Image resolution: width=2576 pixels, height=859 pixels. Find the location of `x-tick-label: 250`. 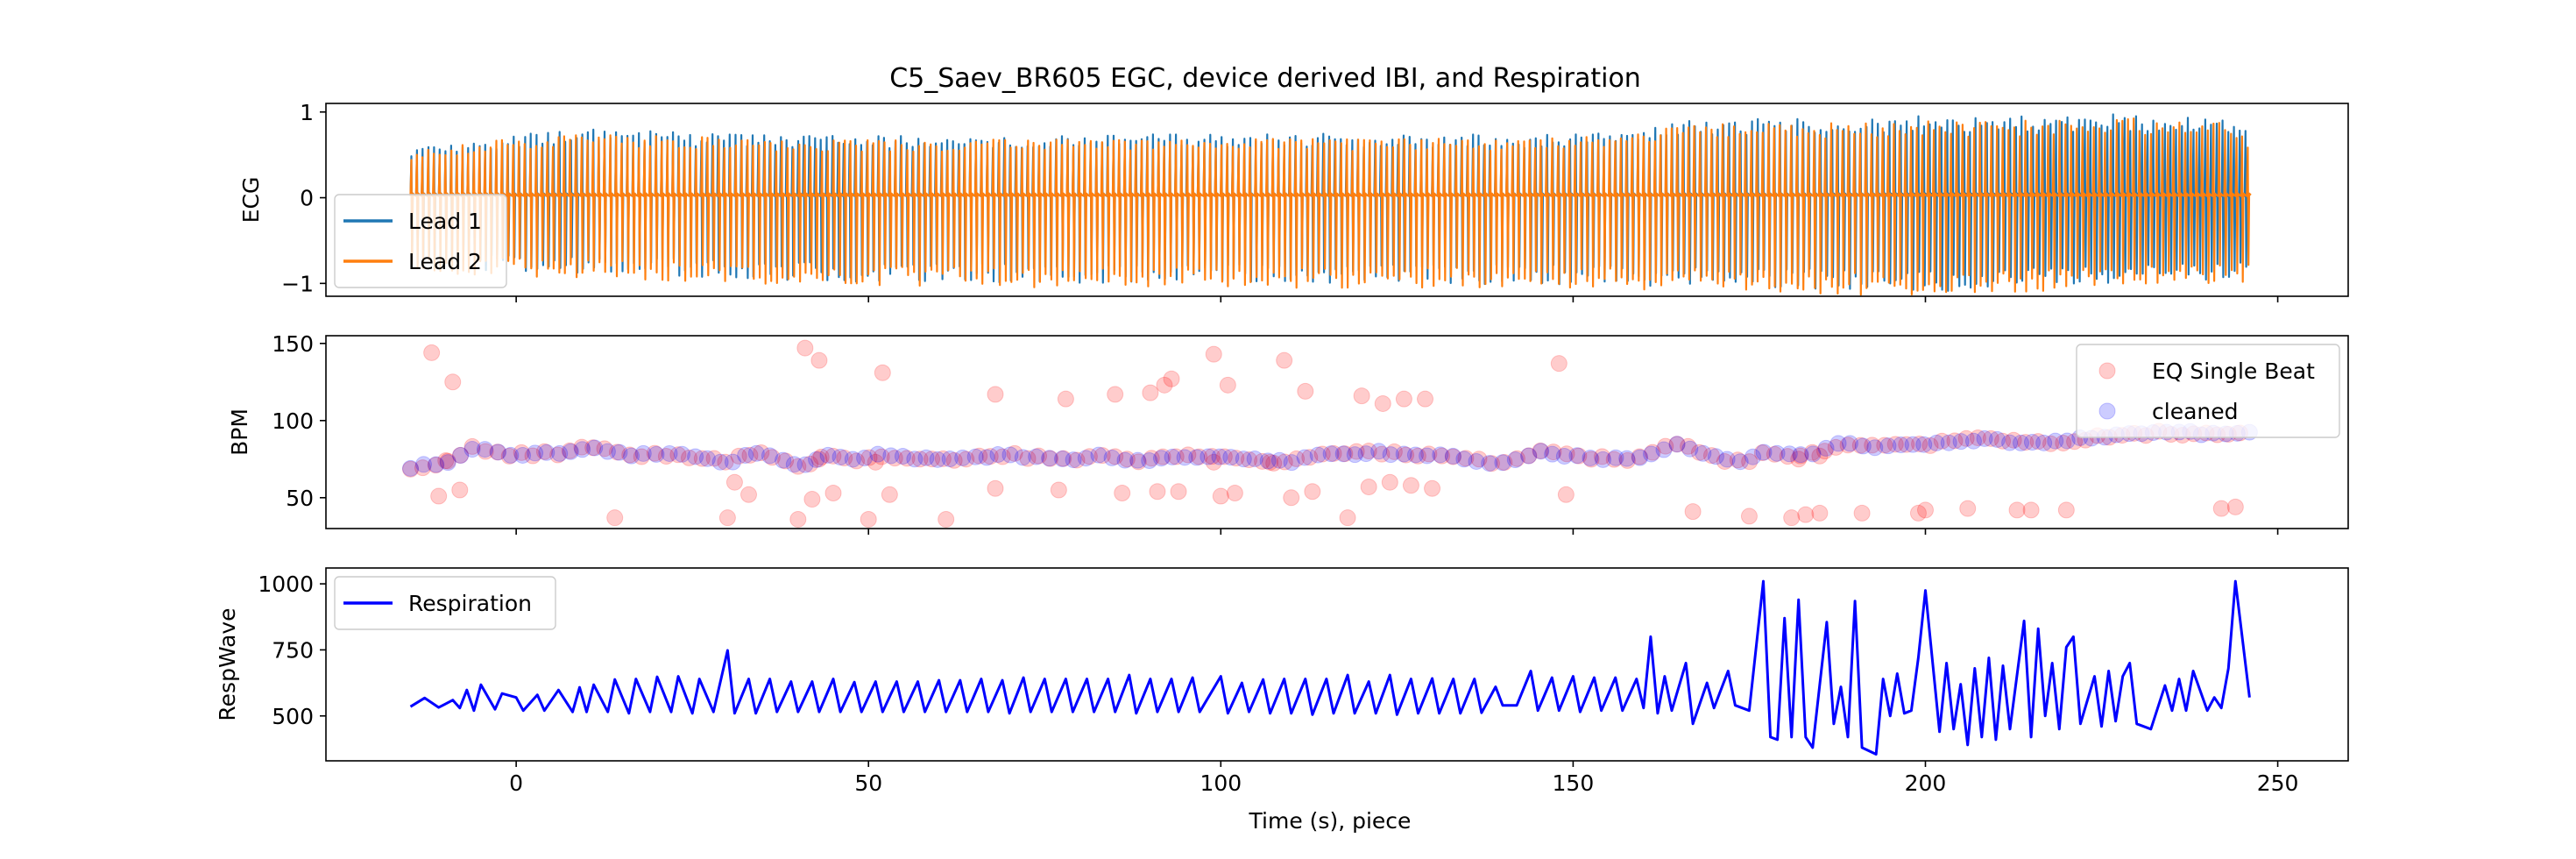

x-tick-label: 250 is located at coordinates (2278, 783).